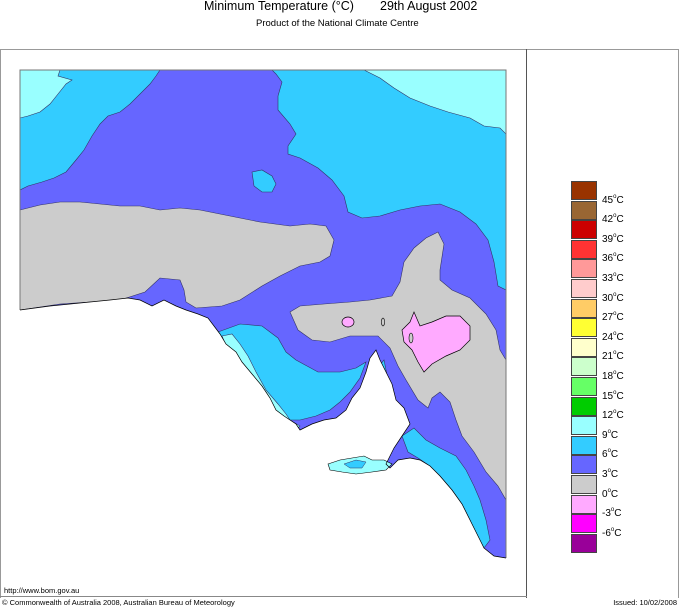 This screenshot has height=608, width=680. Describe the element at coordinates (613, 278) in the screenshot. I see `legend-label: 33oC` at that location.